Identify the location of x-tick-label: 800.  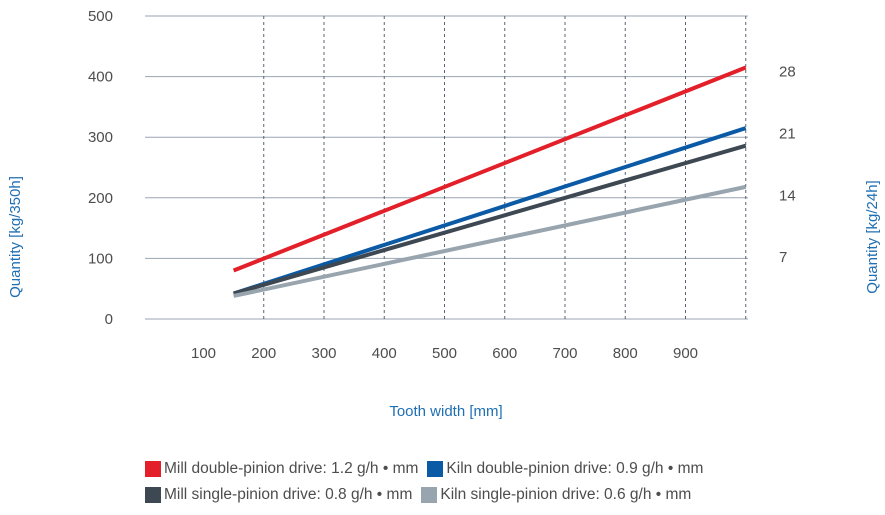
(625, 353).